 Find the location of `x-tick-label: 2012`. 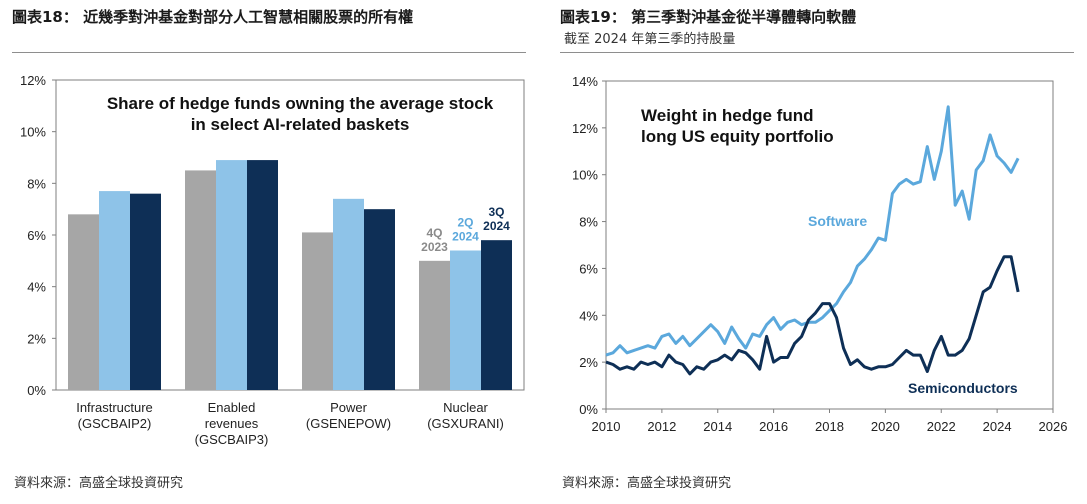

x-tick-label: 2012 is located at coordinates (661, 426).